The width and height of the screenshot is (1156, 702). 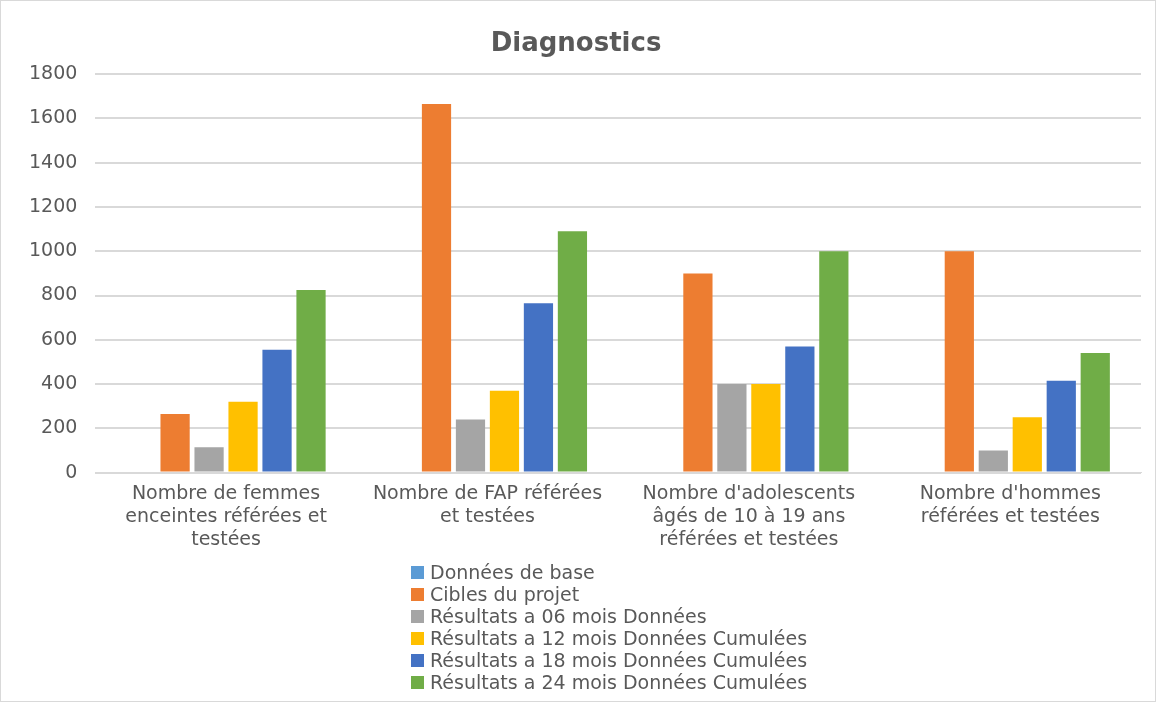 What do you see at coordinates (619, 638) in the screenshot?
I see `legend-label: Résultats a 12 mois Données Cumulées` at bounding box center [619, 638].